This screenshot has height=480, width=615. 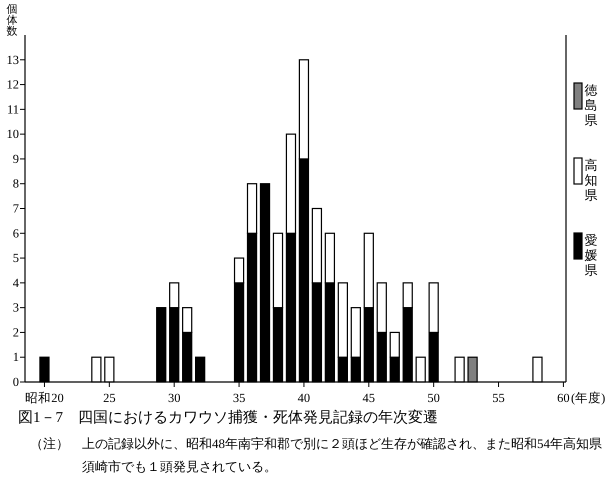 I want to click on legend-label: 愛媛県, so click(x=591, y=255).